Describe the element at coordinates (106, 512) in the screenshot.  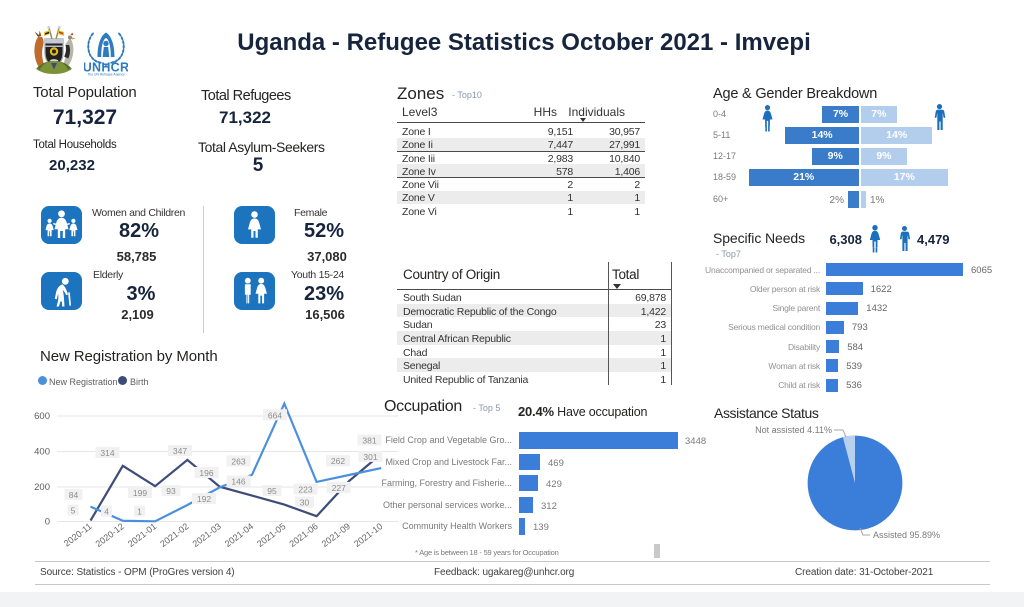
I see `svg-text: 4` at that location.